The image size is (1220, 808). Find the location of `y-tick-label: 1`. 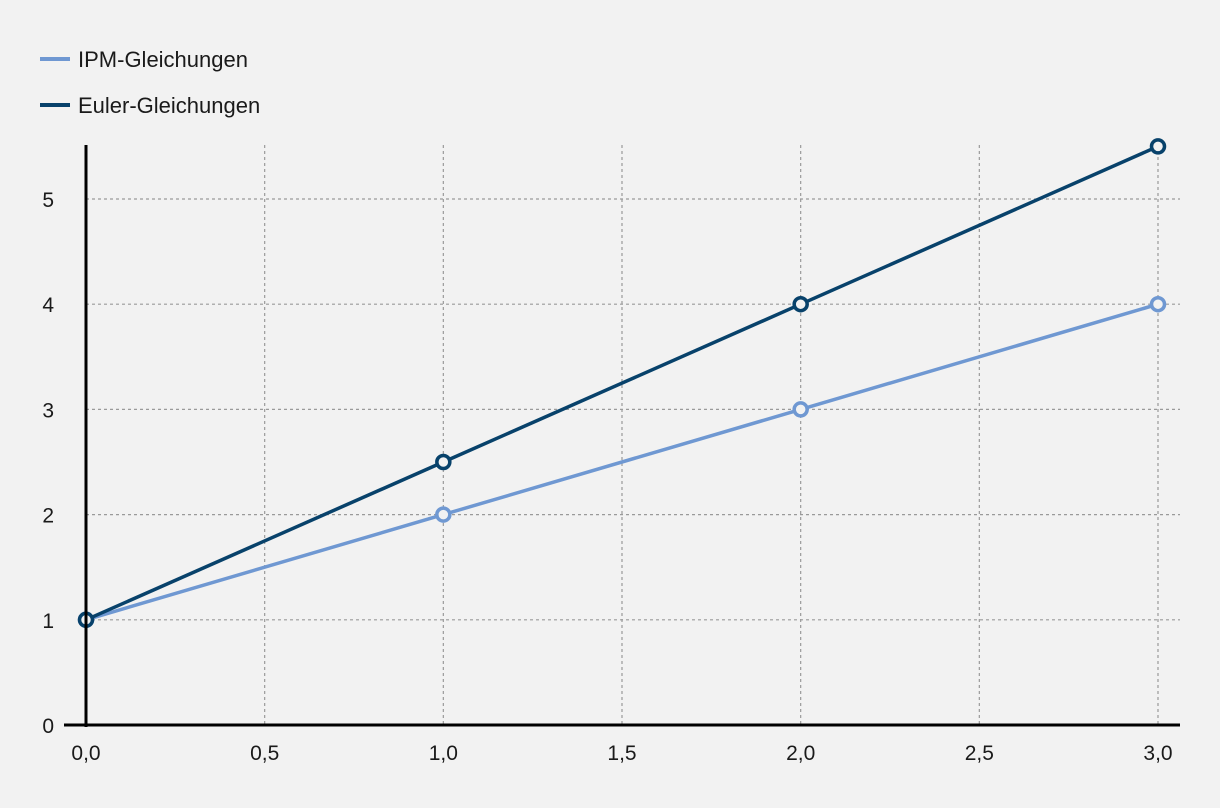

y-tick-label: 1 is located at coordinates (48, 621).